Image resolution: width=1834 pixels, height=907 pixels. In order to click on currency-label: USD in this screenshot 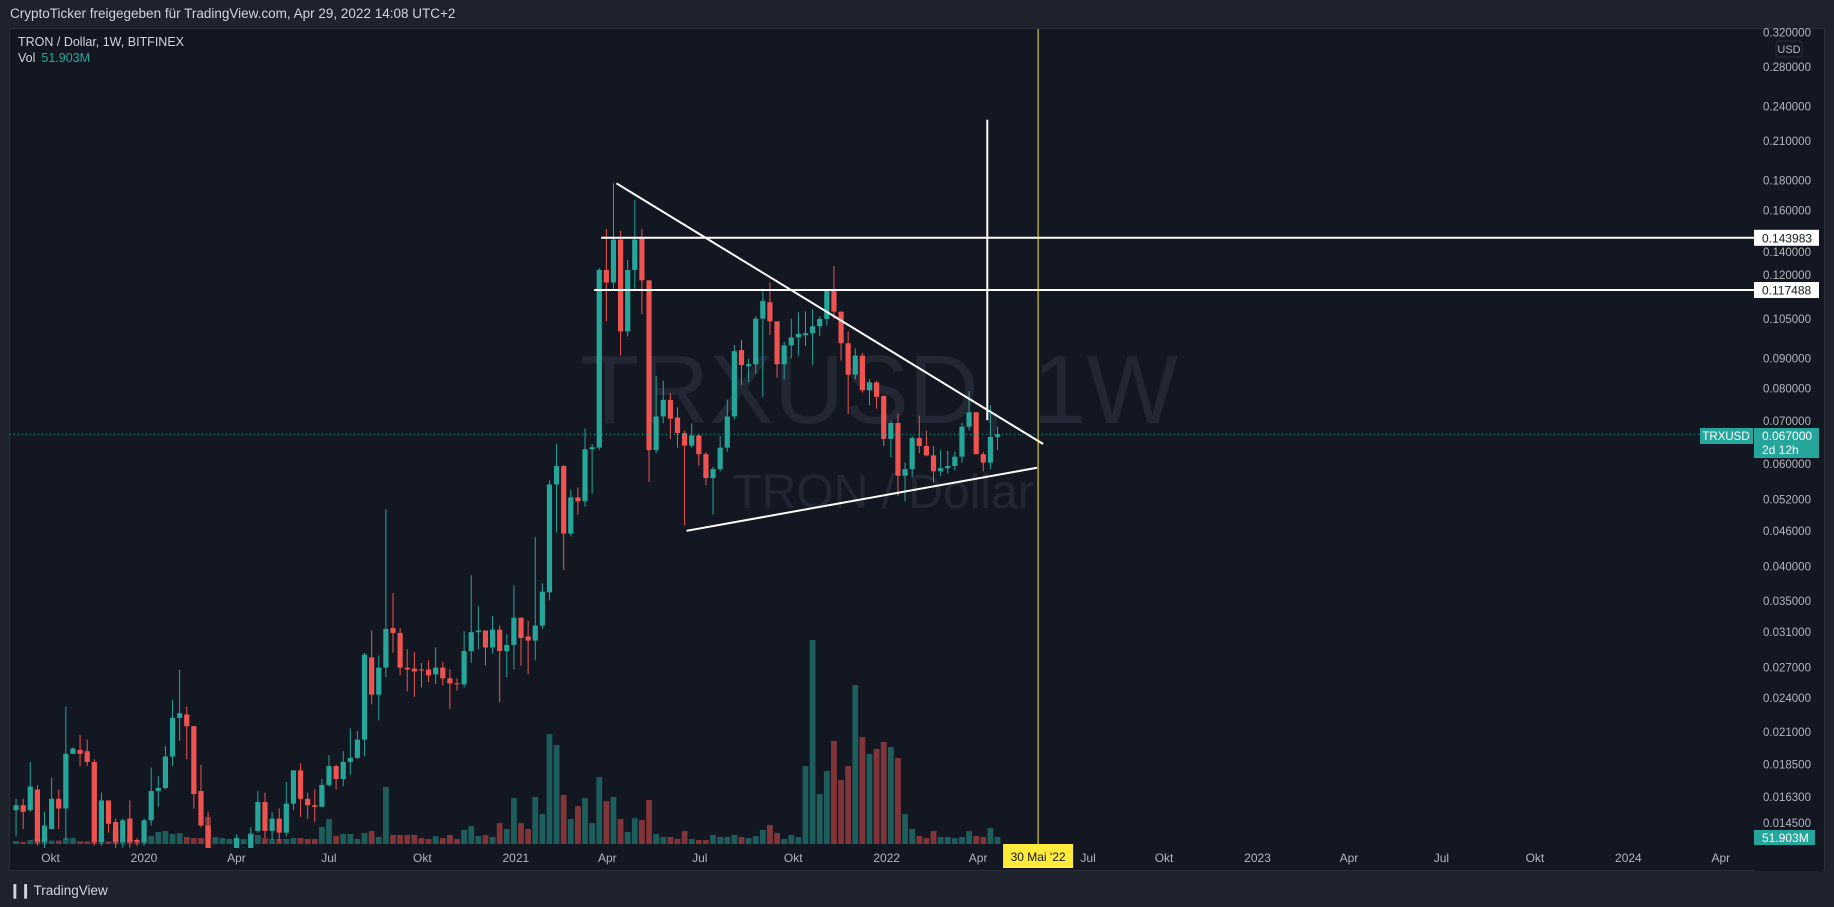, I will do `click(1788, 50)`.